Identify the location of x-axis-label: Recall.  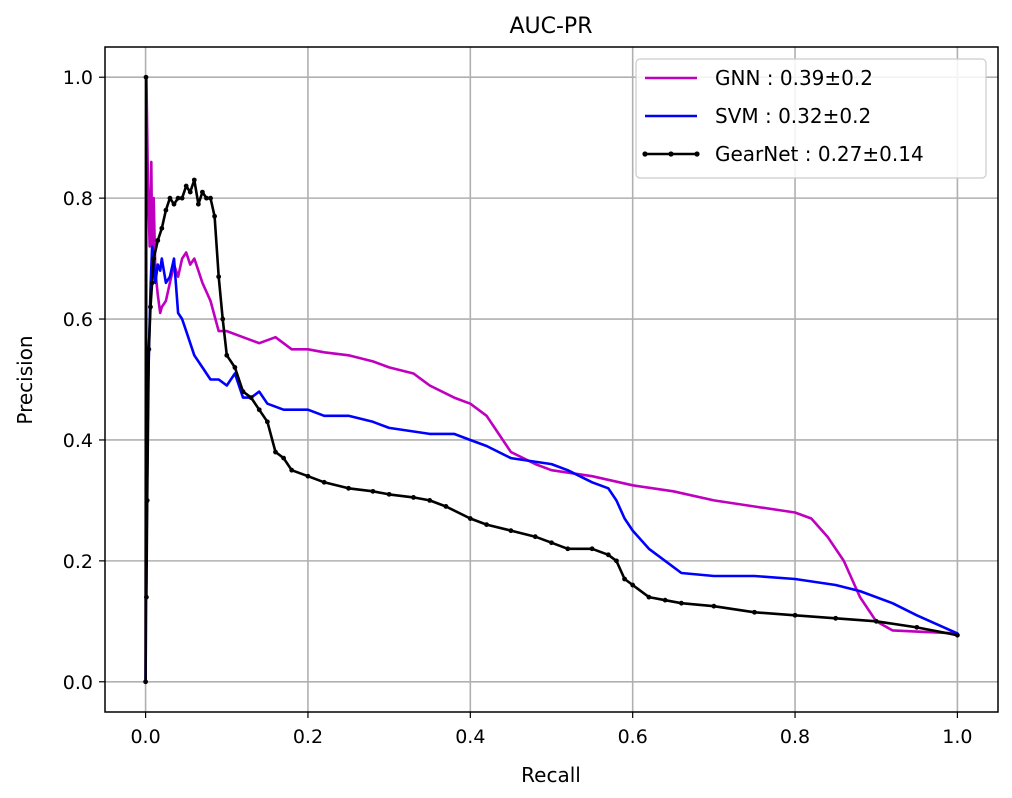
(551, 775).